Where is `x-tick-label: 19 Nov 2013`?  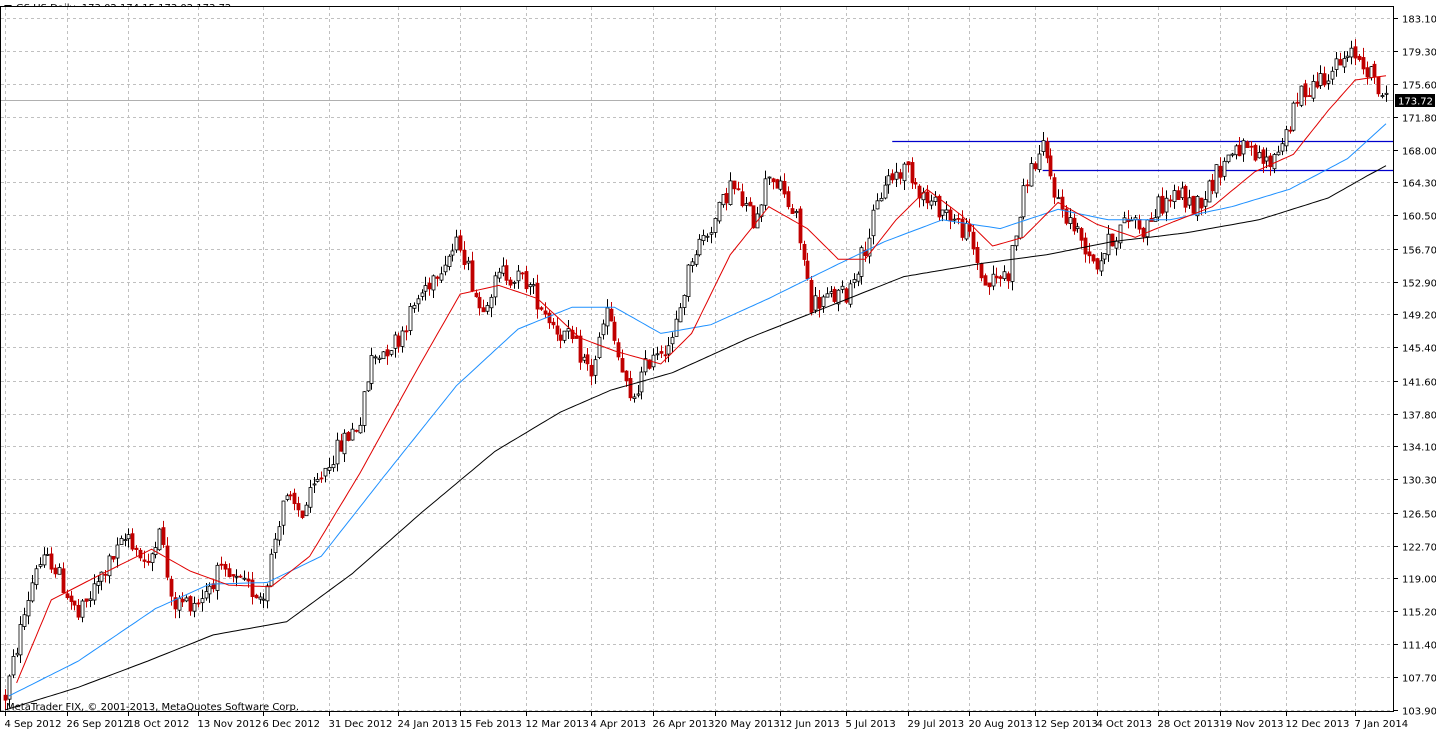
x-tick-label: 19 Nov 2013 is located at coordinates (1252, 724).